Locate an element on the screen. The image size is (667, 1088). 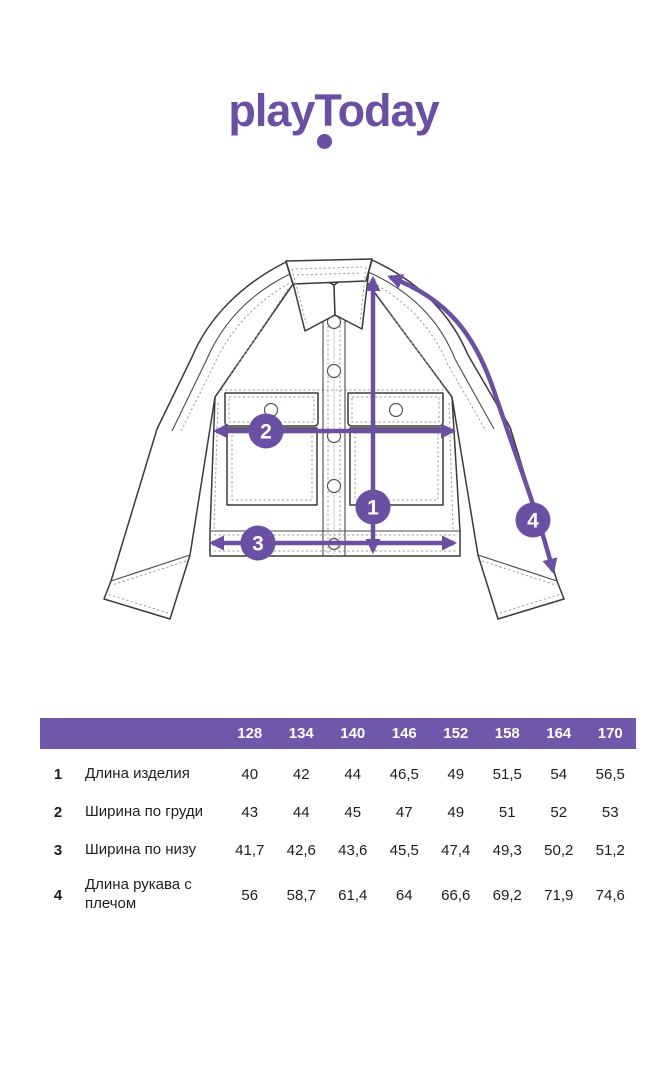
measure-badge-4: 4 is located at coordinates (533, 520).